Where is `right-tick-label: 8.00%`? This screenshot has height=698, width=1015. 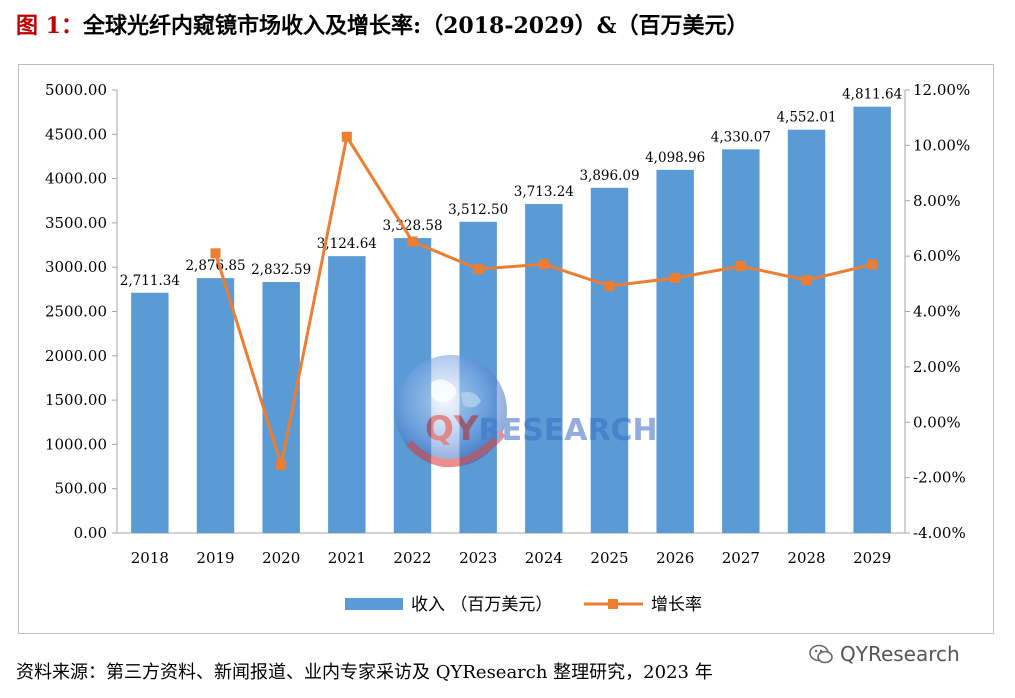 right-tick-label: 8.00% is located at coordinates (937, 201).